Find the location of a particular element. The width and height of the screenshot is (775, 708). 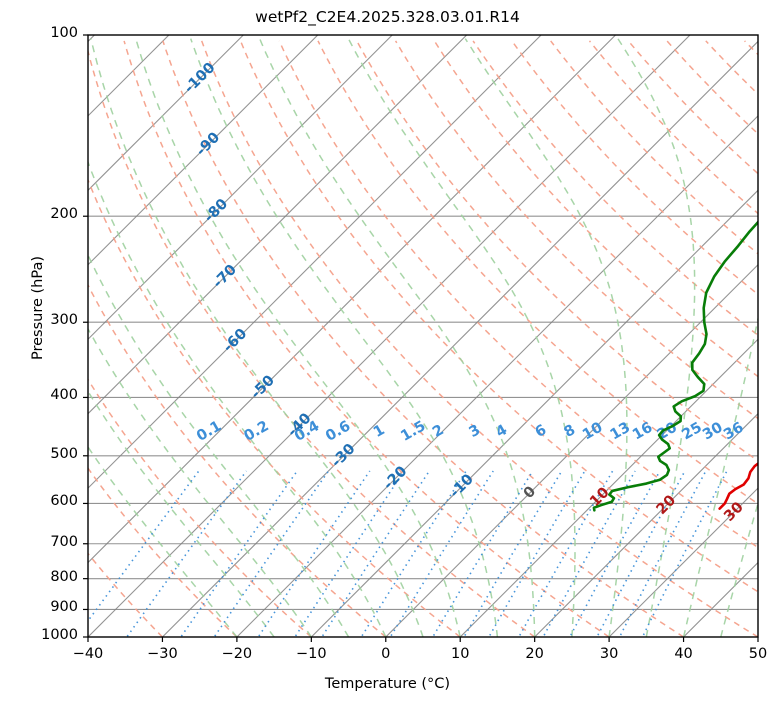

x-axis-label: Temperature (°C) is located at coordinates (387, 684).